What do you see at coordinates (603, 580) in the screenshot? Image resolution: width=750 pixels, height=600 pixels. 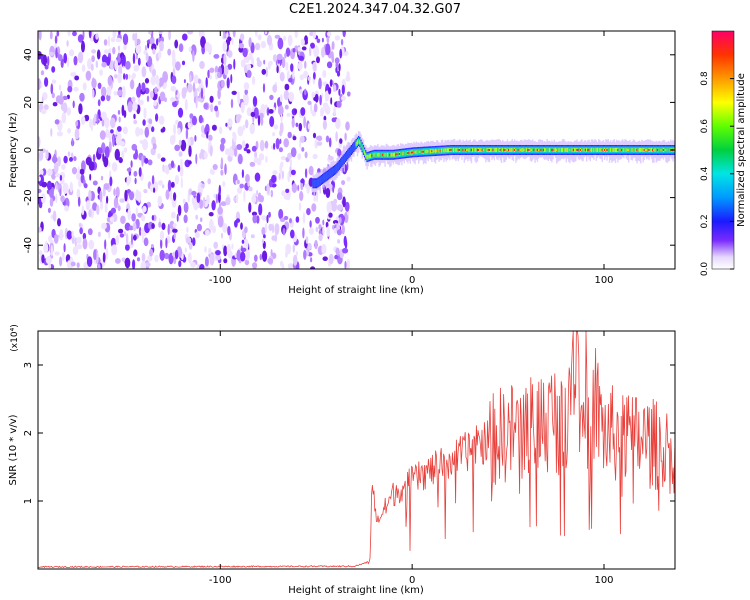 I see `snr-xtick-label: 100` at bounding box center [603, 580].